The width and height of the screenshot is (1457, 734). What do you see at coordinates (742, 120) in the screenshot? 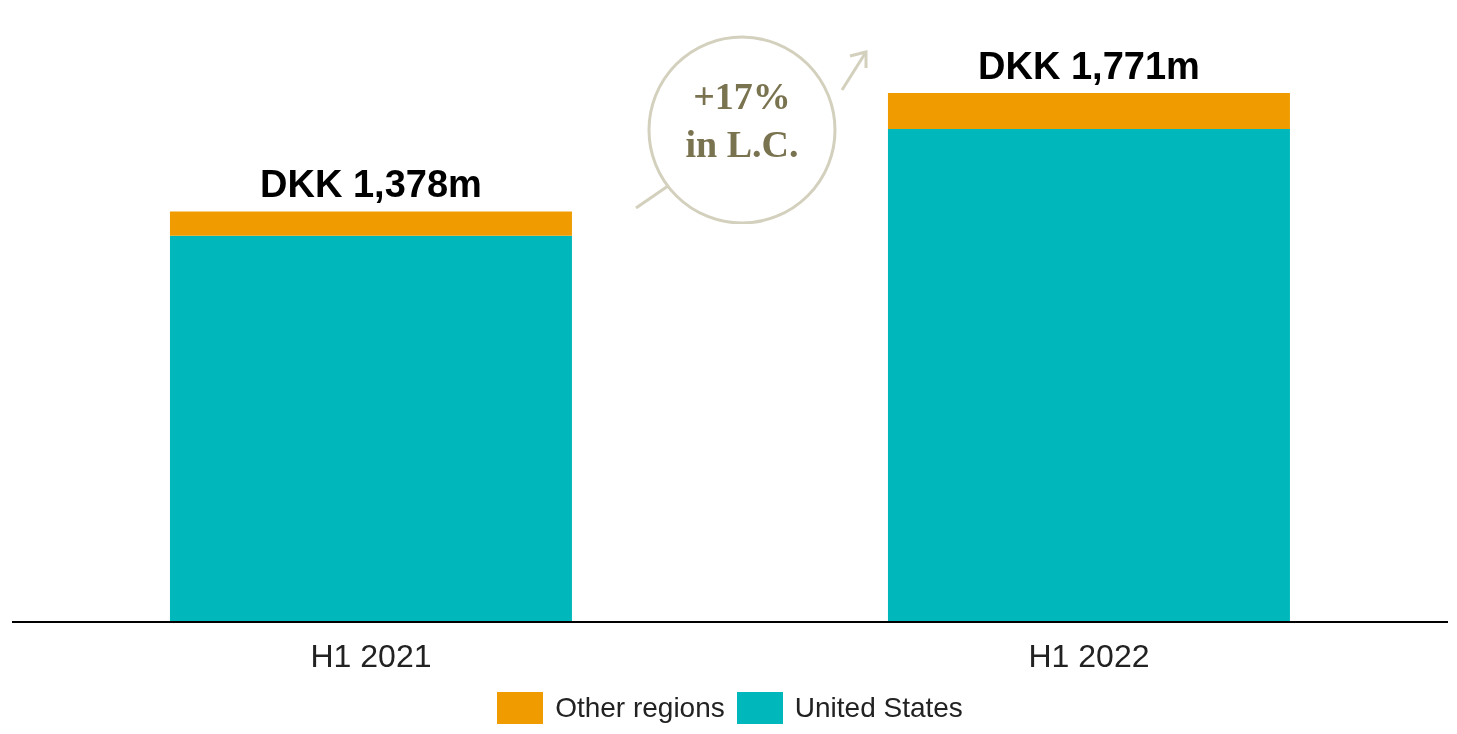
I see `annotation: +17% in L.C.` at bounding box center [742, 120].